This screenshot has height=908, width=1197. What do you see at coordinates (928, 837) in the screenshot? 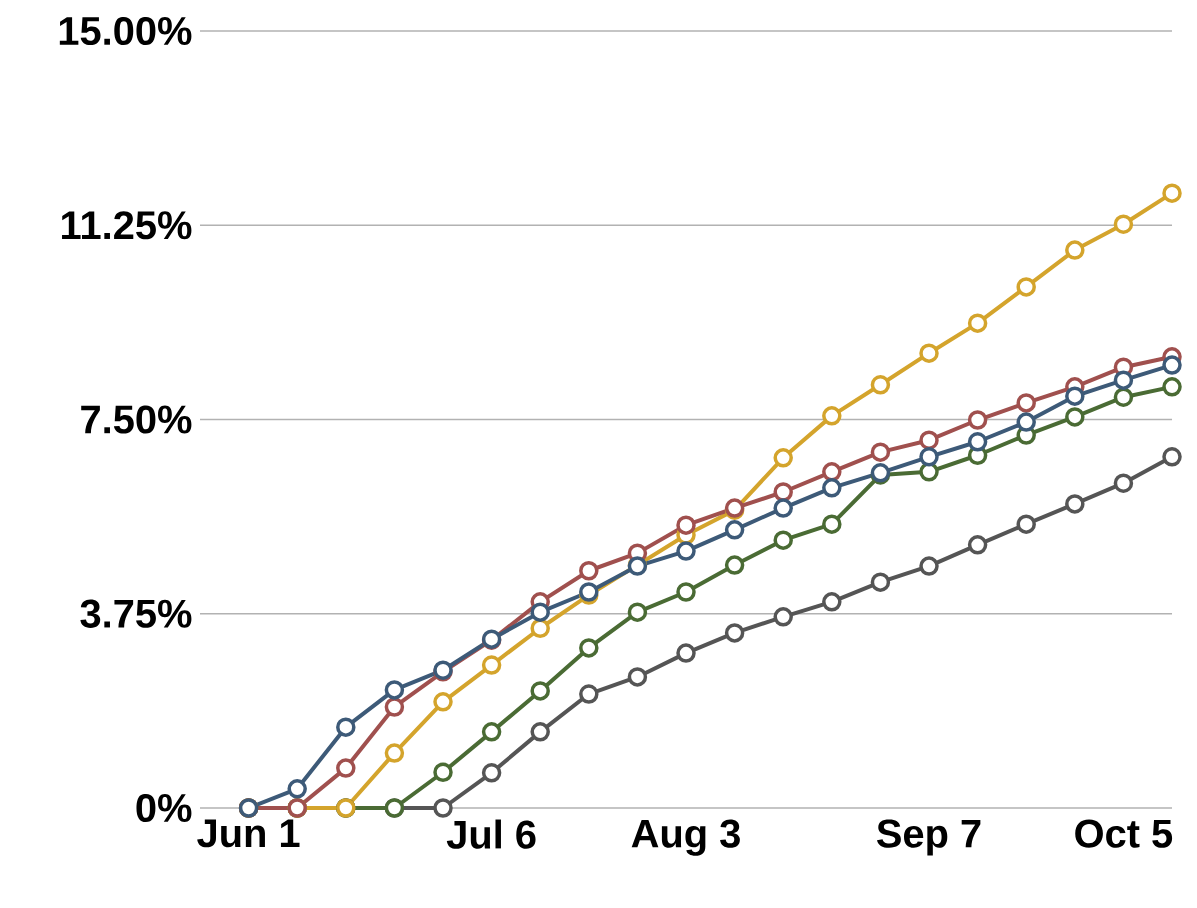
I see `x-tick-label: Sep 7` at bounding box center [928, 837].